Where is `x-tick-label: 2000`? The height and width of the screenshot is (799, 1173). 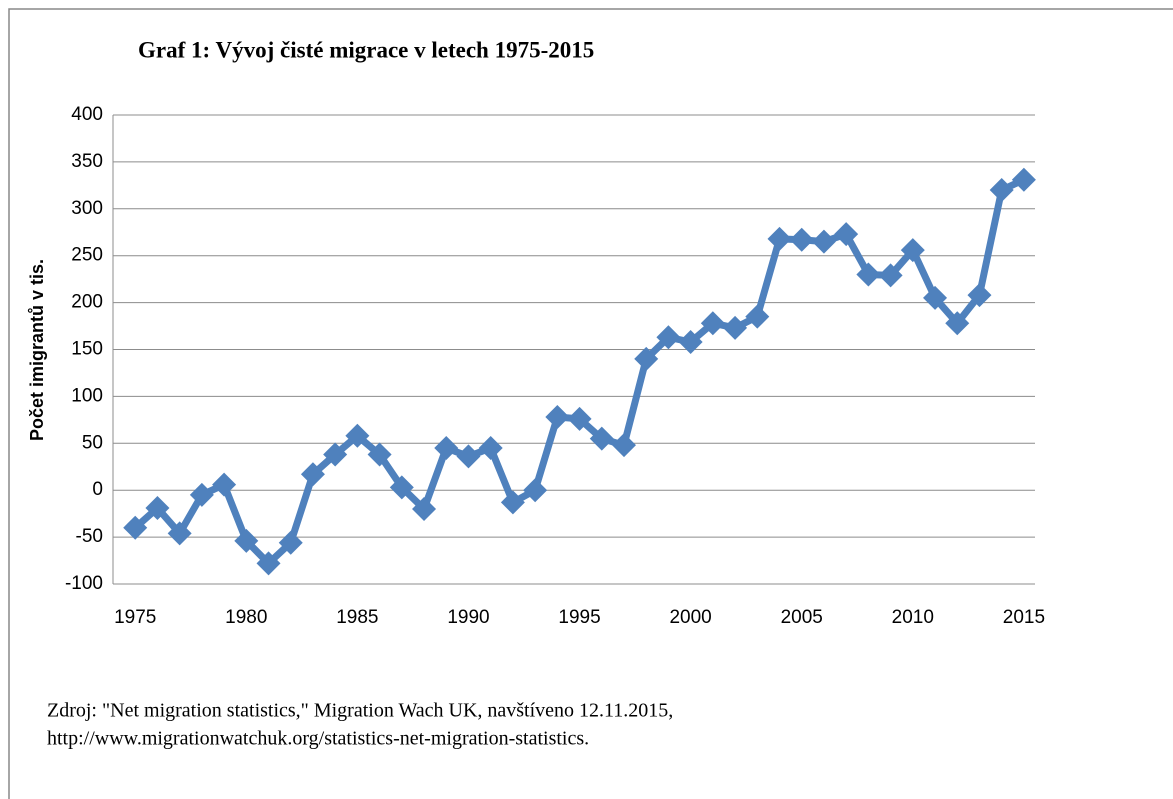
x-tick-label: 2000 is located at coordinates (690, 617).